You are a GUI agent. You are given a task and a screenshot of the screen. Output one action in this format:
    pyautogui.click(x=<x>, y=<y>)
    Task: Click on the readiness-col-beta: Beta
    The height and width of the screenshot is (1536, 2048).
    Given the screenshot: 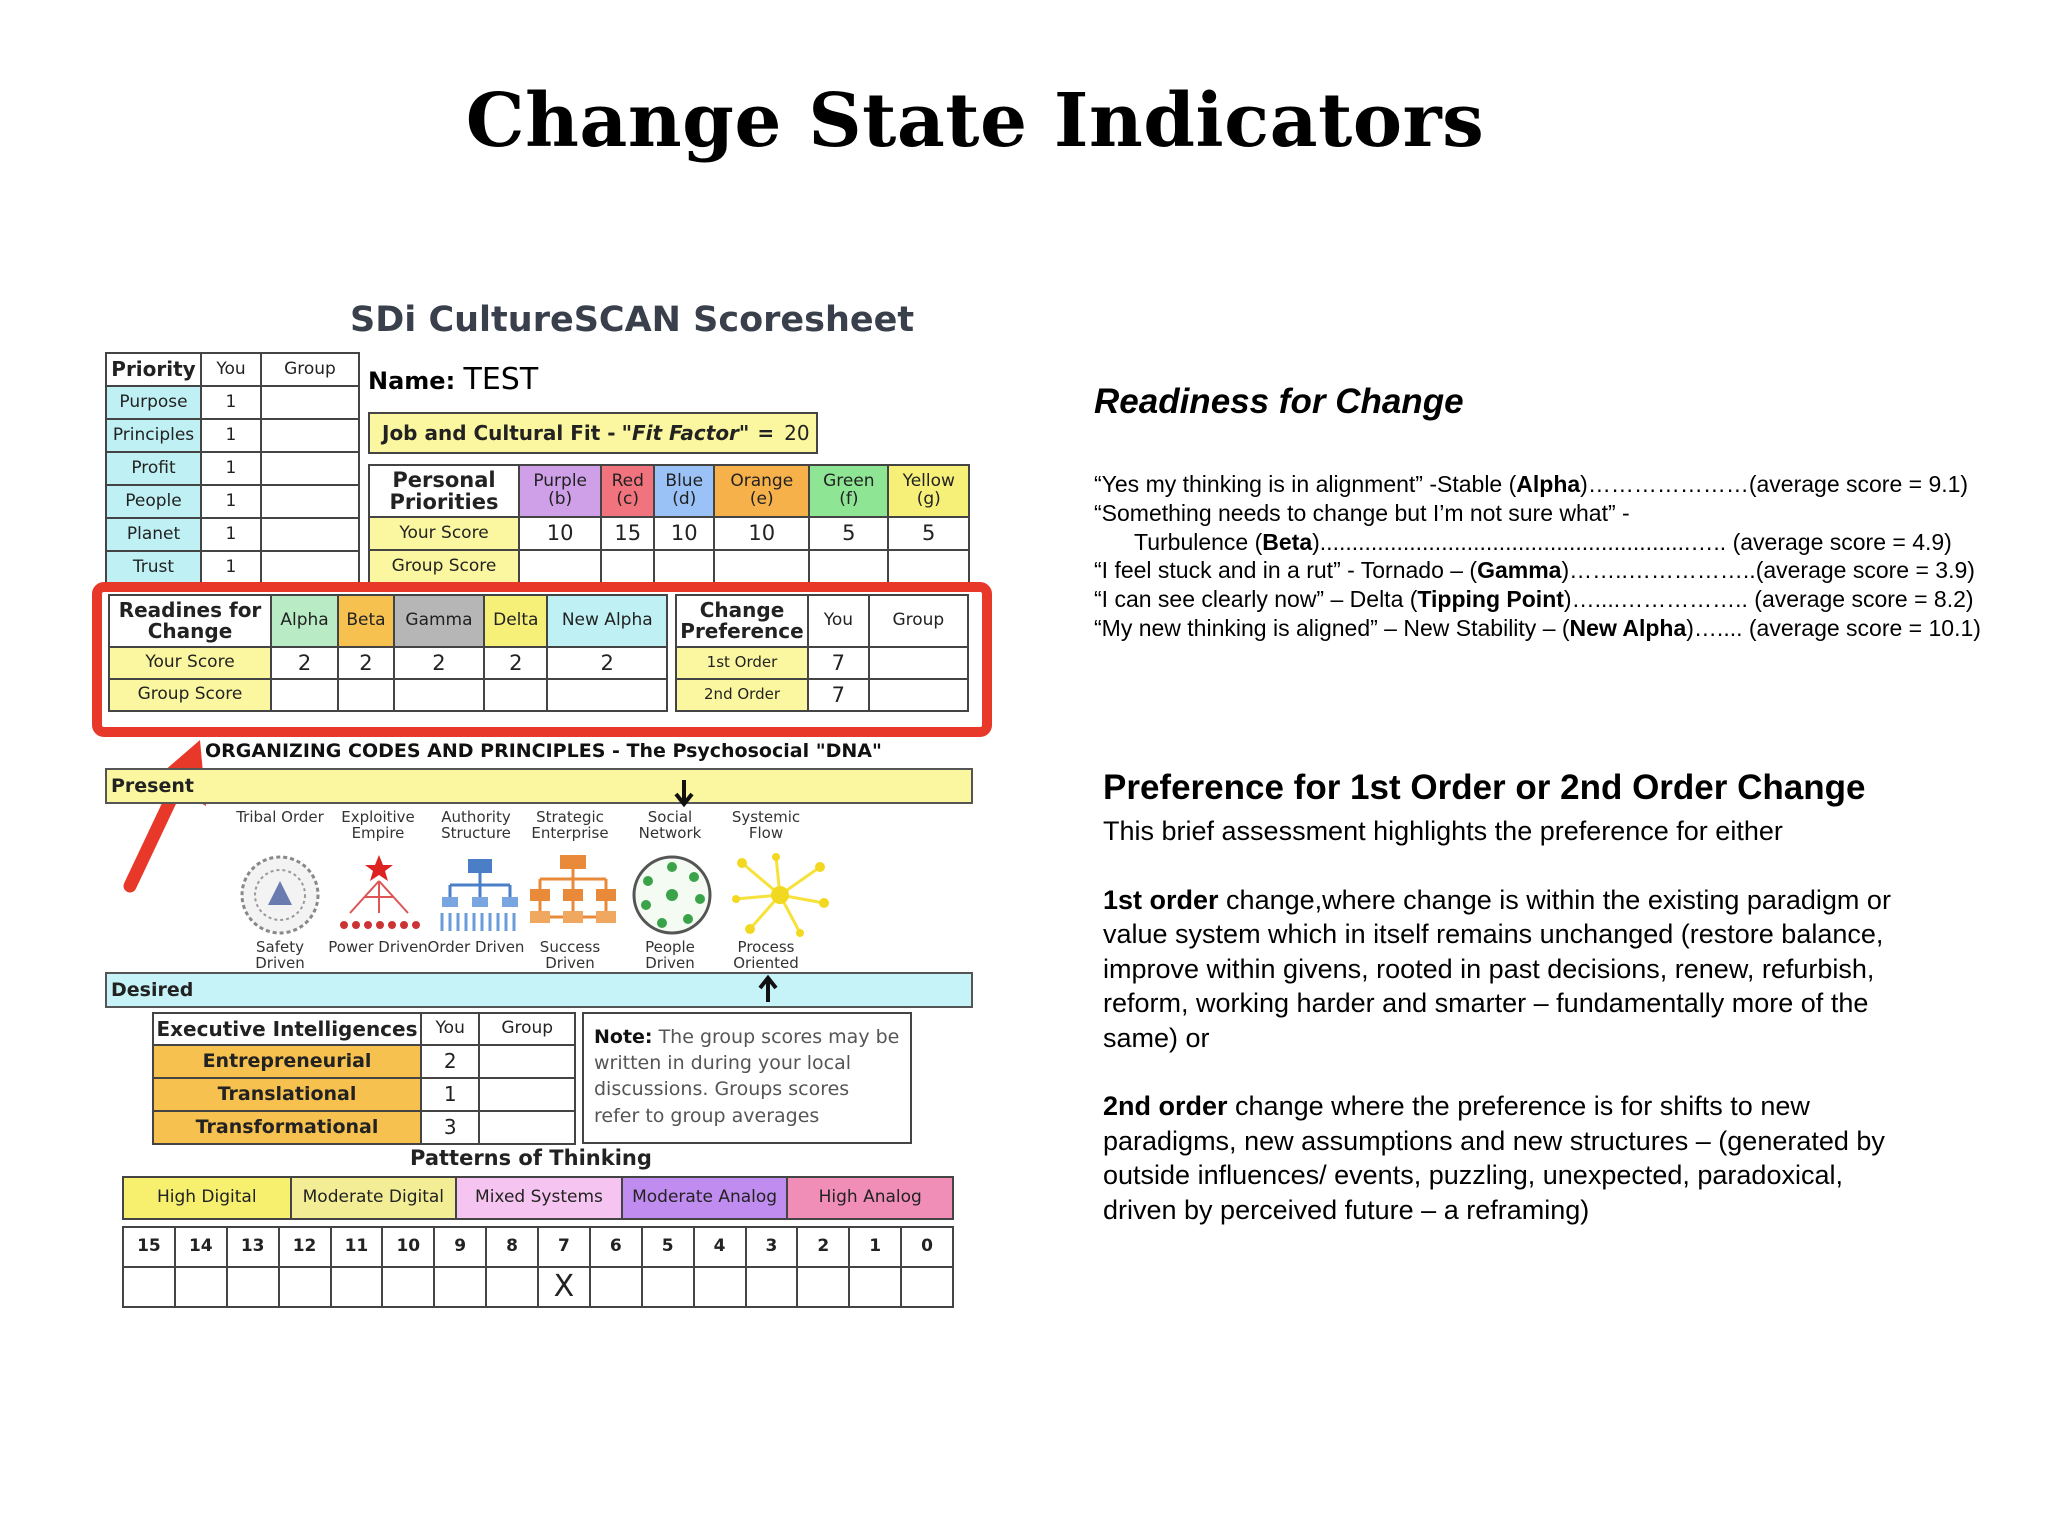 What is the action you would take?
    pyautogui.click(x=366, y=621)
    